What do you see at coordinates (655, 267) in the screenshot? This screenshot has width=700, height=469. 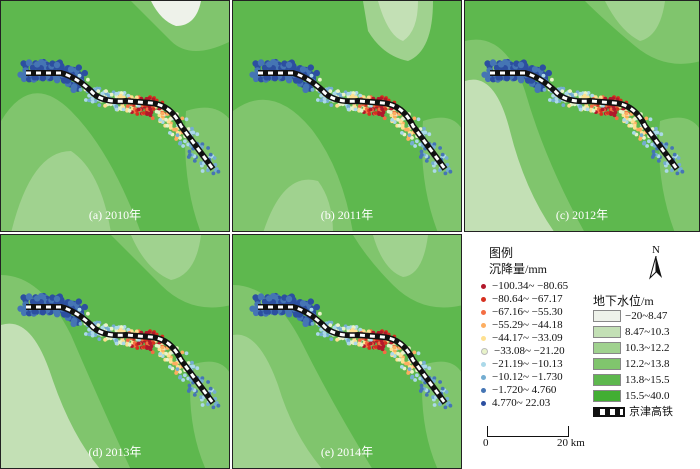 I see `north-arrow-shape` at bounding box center [655, 267].